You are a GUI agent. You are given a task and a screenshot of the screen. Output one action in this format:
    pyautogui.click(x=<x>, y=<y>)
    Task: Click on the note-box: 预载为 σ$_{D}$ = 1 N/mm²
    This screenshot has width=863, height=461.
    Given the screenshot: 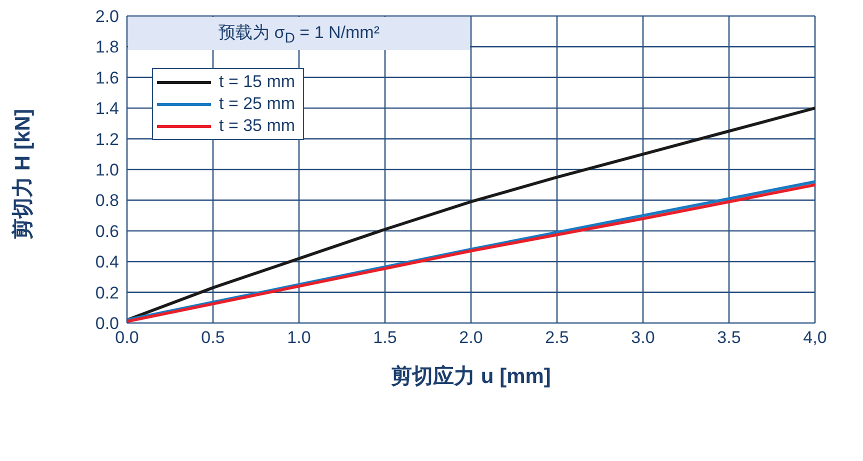 What is the action you would take?
    pyautogui.click(x=299, y=33)
    